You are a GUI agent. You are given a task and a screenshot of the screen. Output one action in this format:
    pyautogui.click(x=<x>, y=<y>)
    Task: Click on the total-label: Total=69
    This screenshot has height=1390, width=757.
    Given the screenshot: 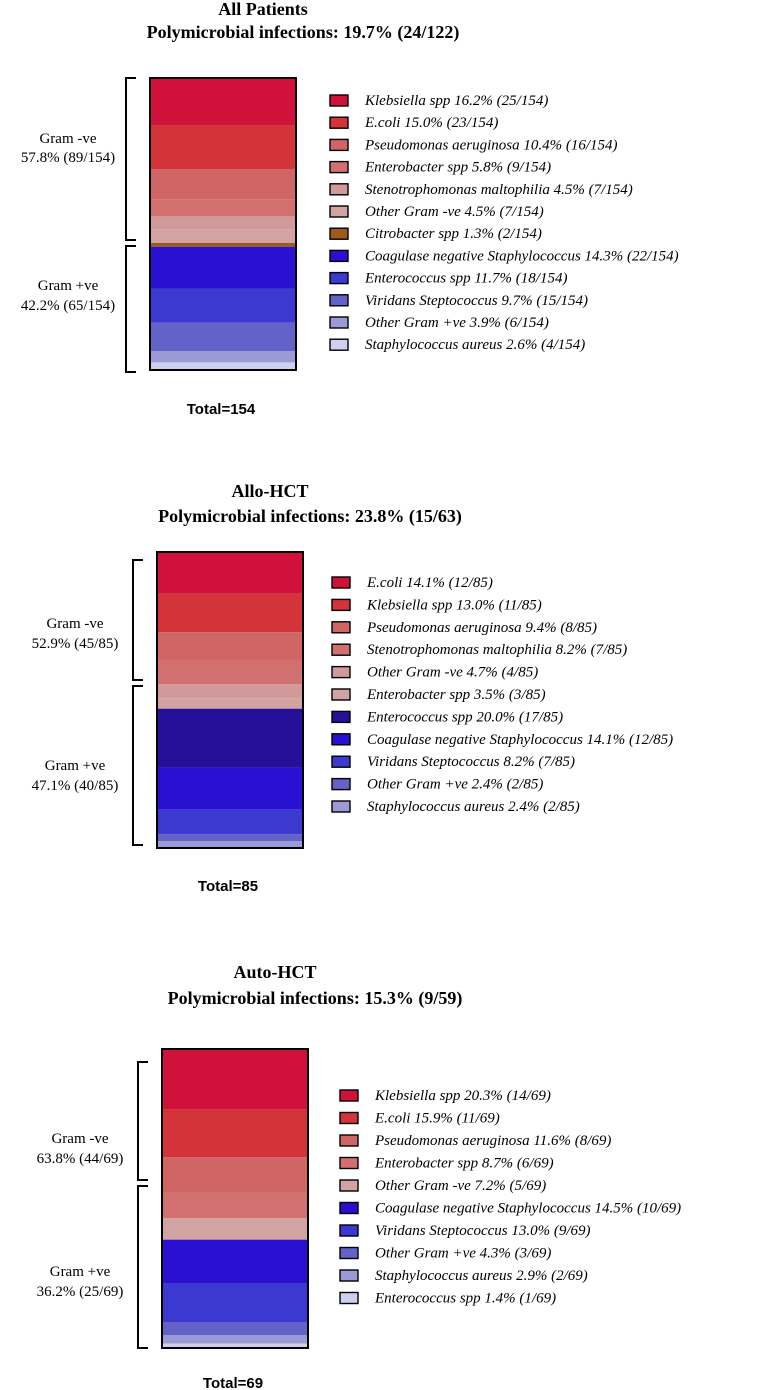 What is the action you would take?
    pyautogui.click(x=233, y=1382)
    